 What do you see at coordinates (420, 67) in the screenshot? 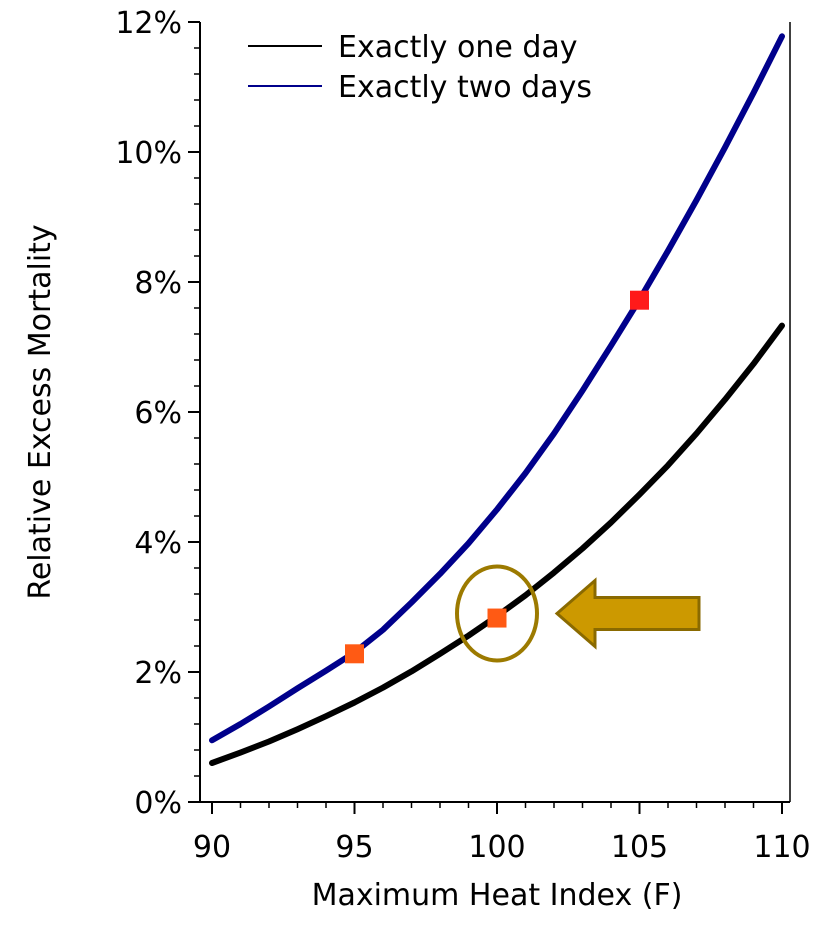
I see `legend: Exactly one day Exactly two days` at bounding box center [420, 67].